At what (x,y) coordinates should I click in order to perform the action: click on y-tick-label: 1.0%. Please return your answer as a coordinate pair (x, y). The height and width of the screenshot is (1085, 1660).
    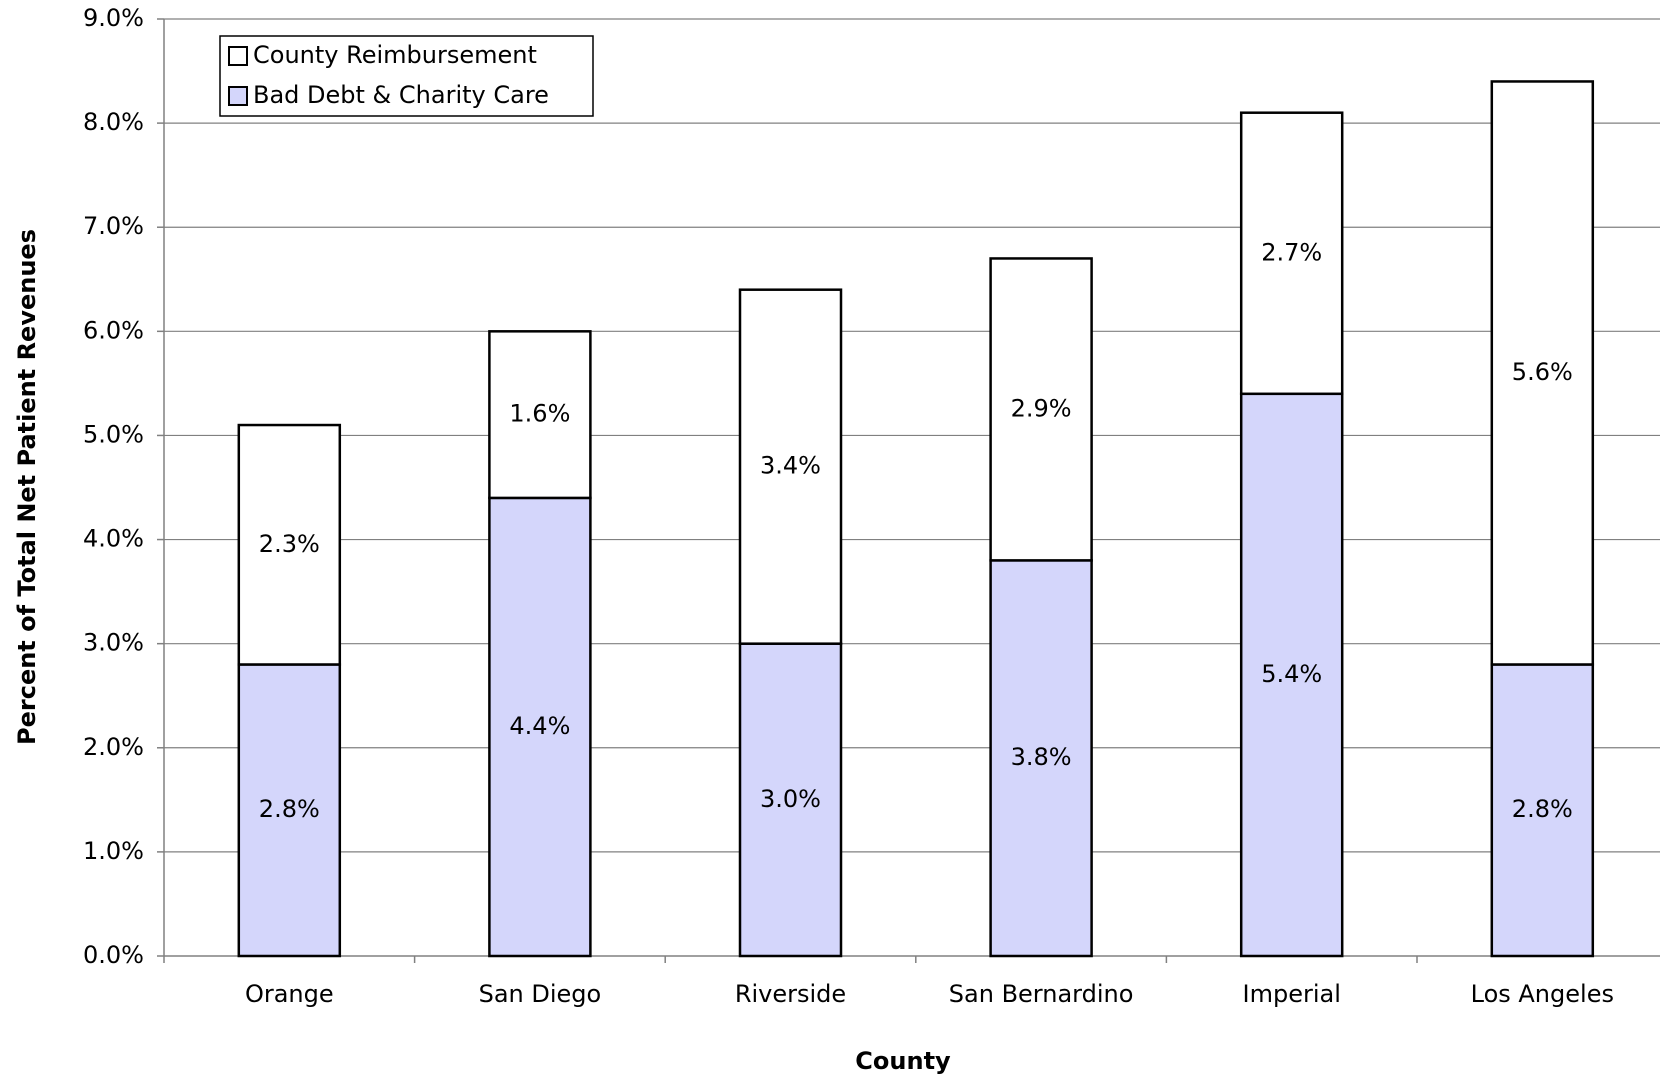
    Looking at the image, I should click on (113, 851).